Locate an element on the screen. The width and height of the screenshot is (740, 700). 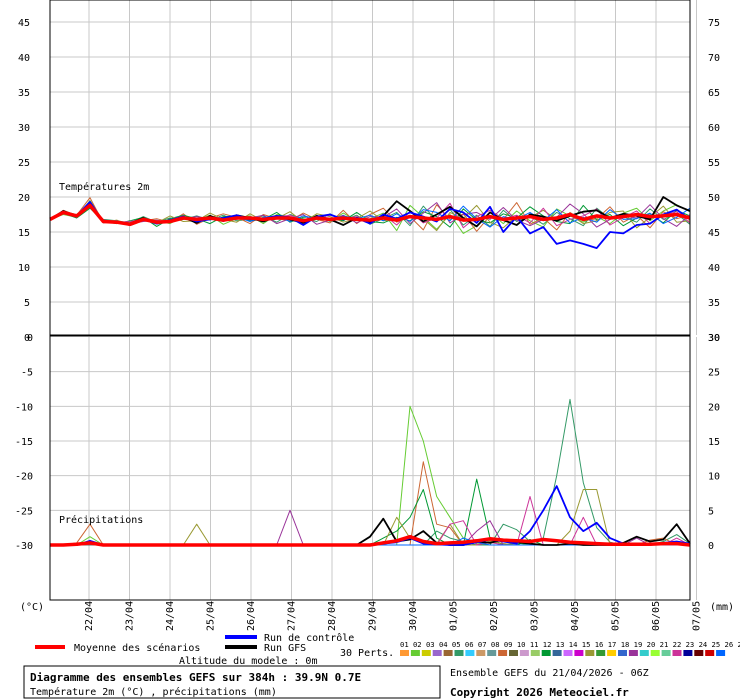
unit-left: (°C) is located at coordinates (32, 607).